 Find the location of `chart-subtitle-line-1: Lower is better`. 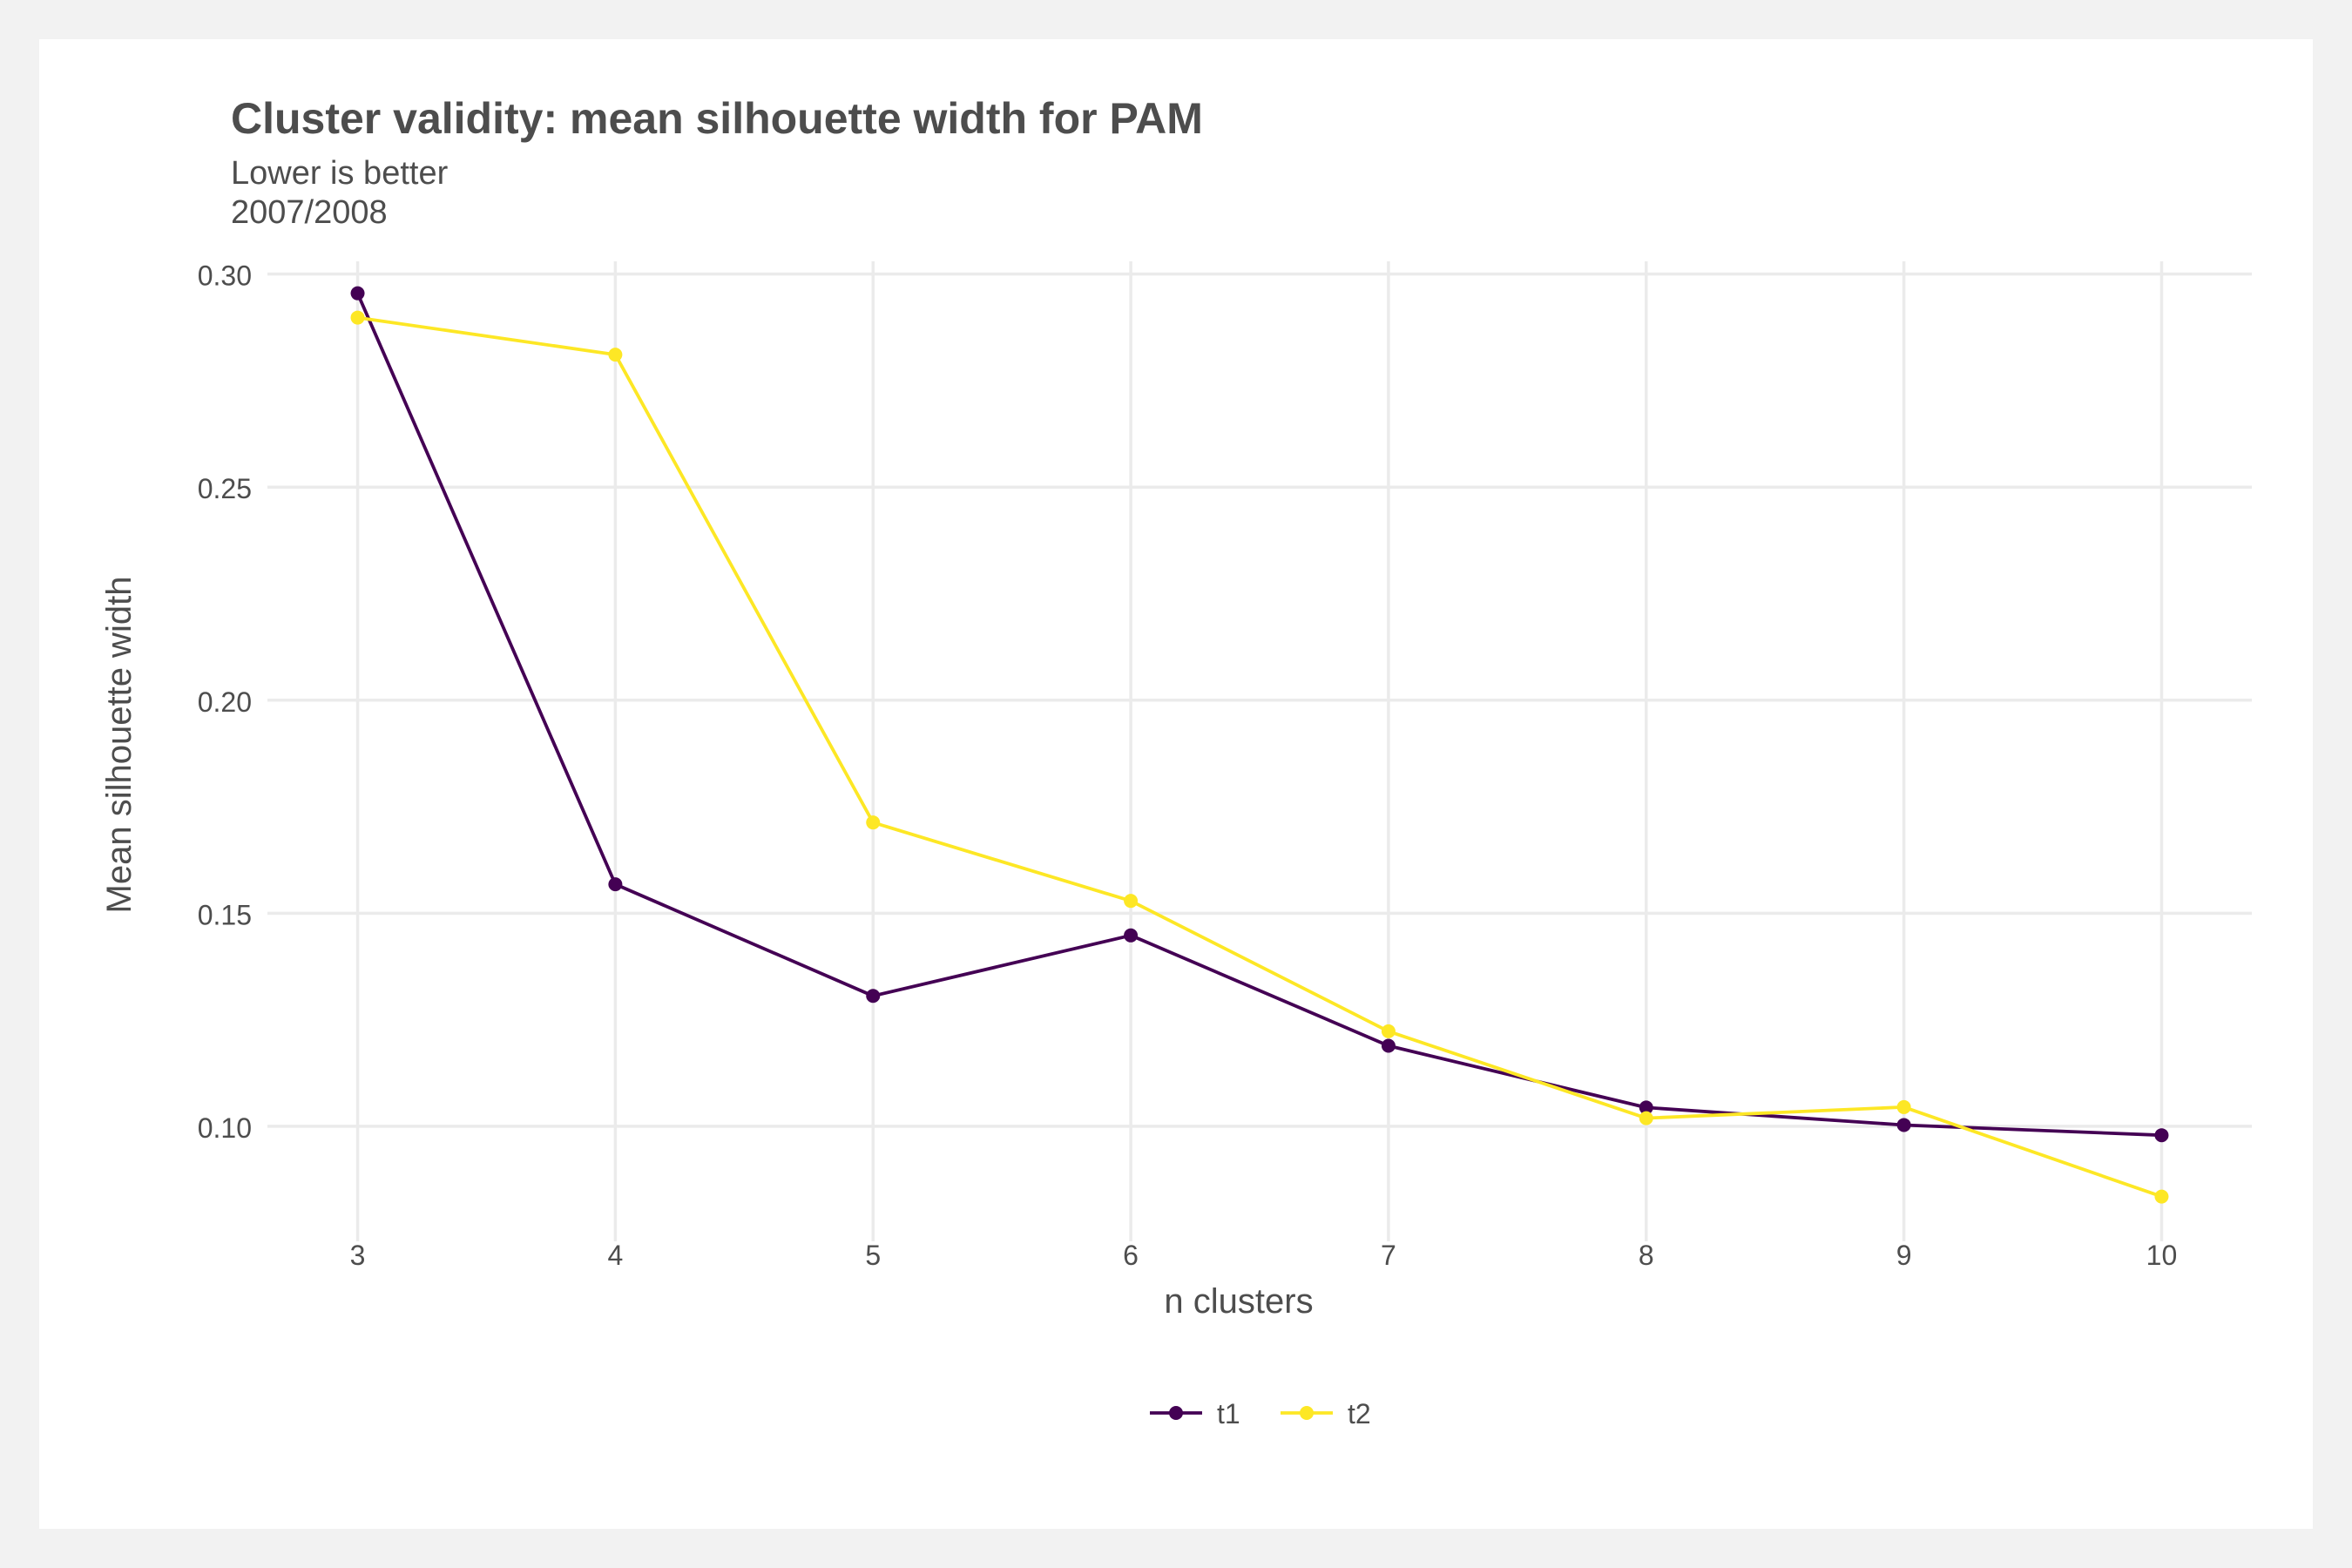

chart-subtitle-line-1: Lower is better is located at coordinates (340, 173).